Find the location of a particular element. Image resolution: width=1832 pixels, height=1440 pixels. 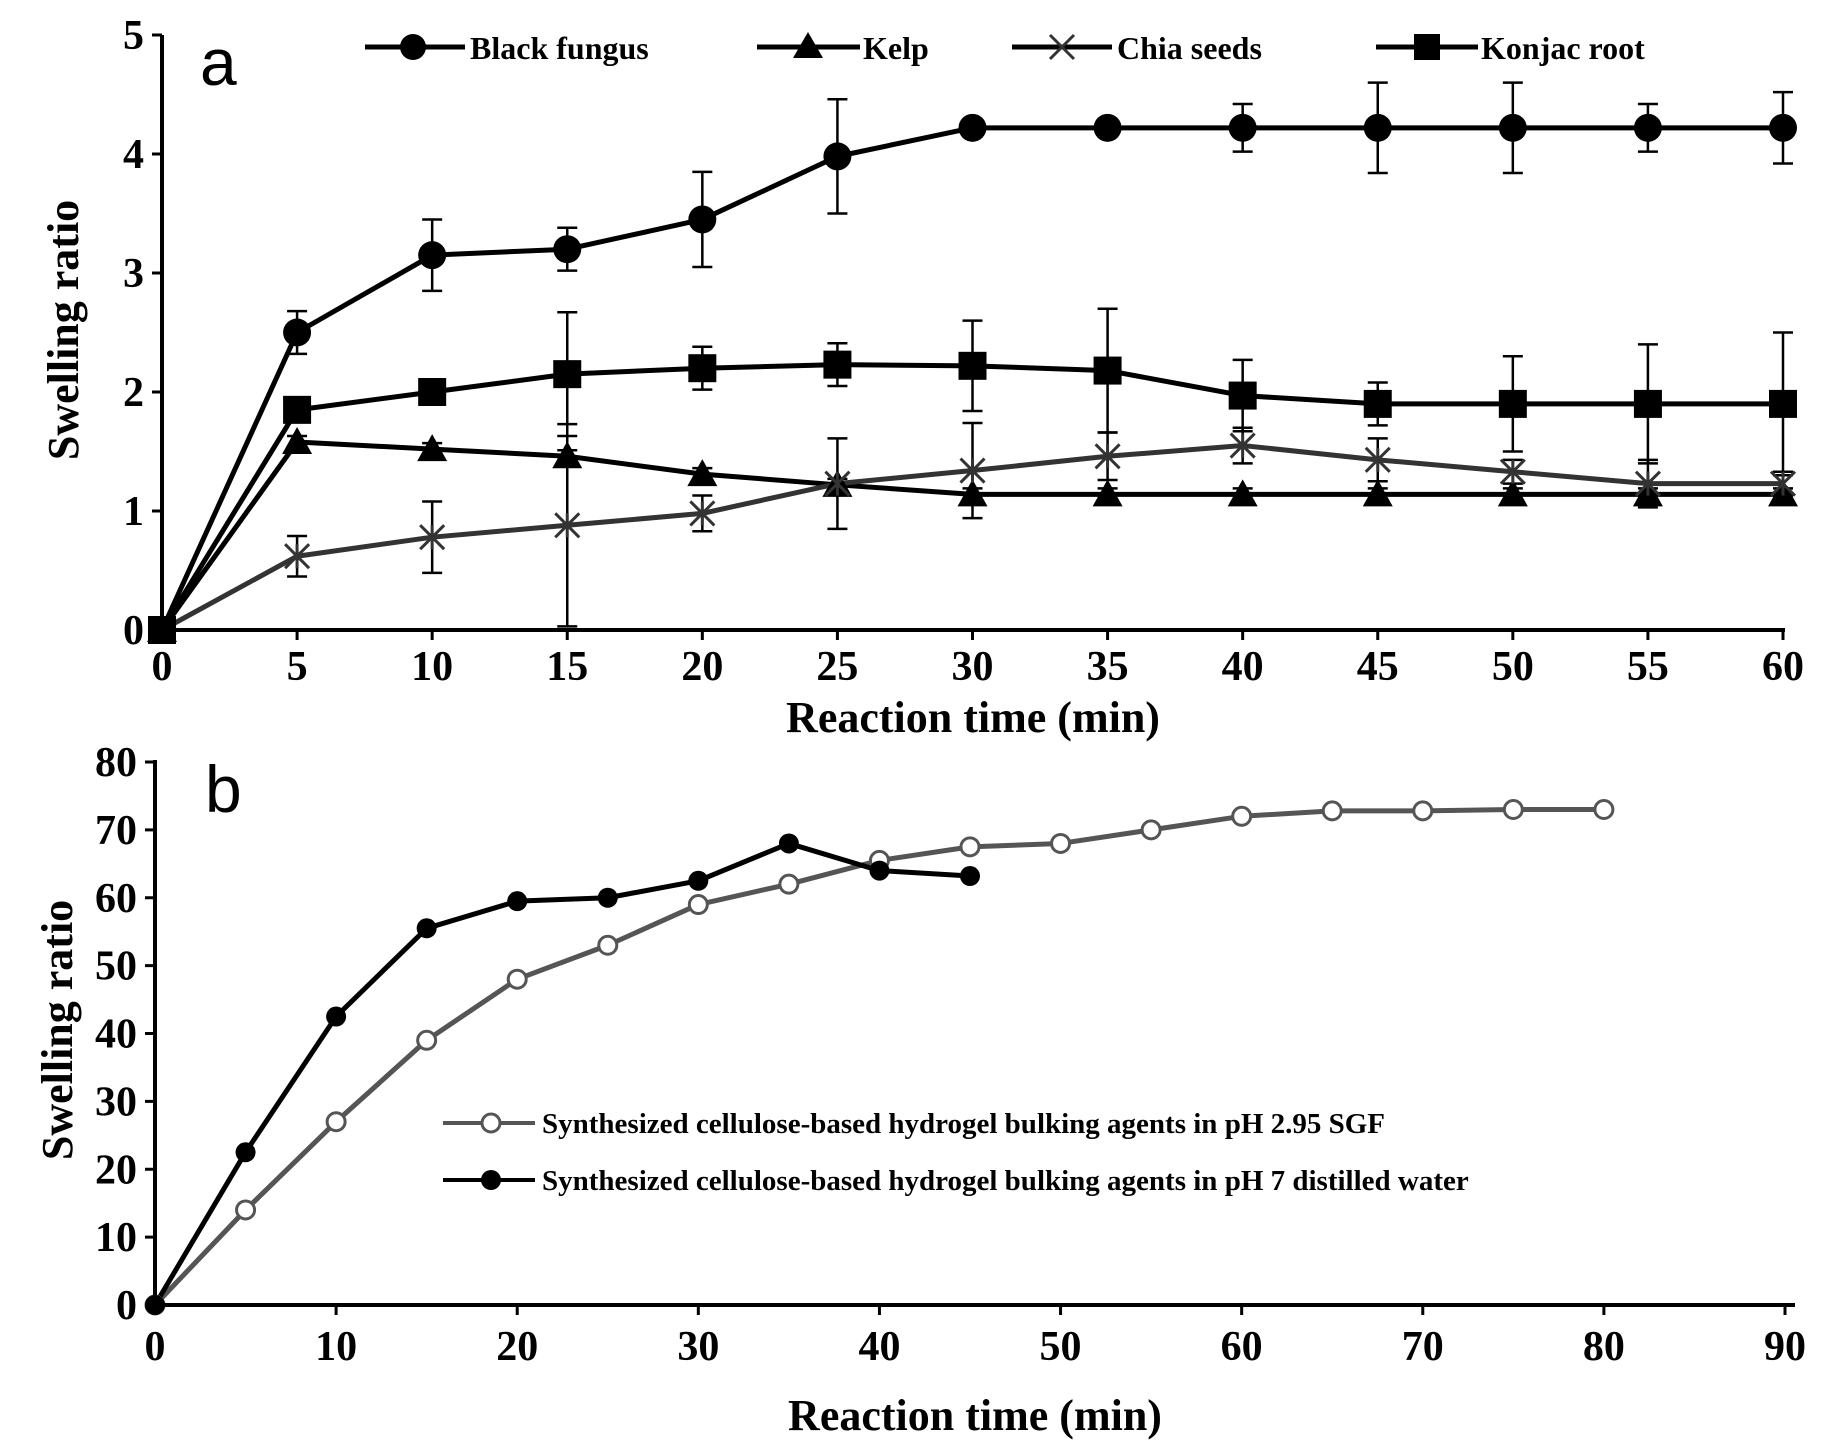

y-tick-label: 70 is located at coordinates (116, 831).